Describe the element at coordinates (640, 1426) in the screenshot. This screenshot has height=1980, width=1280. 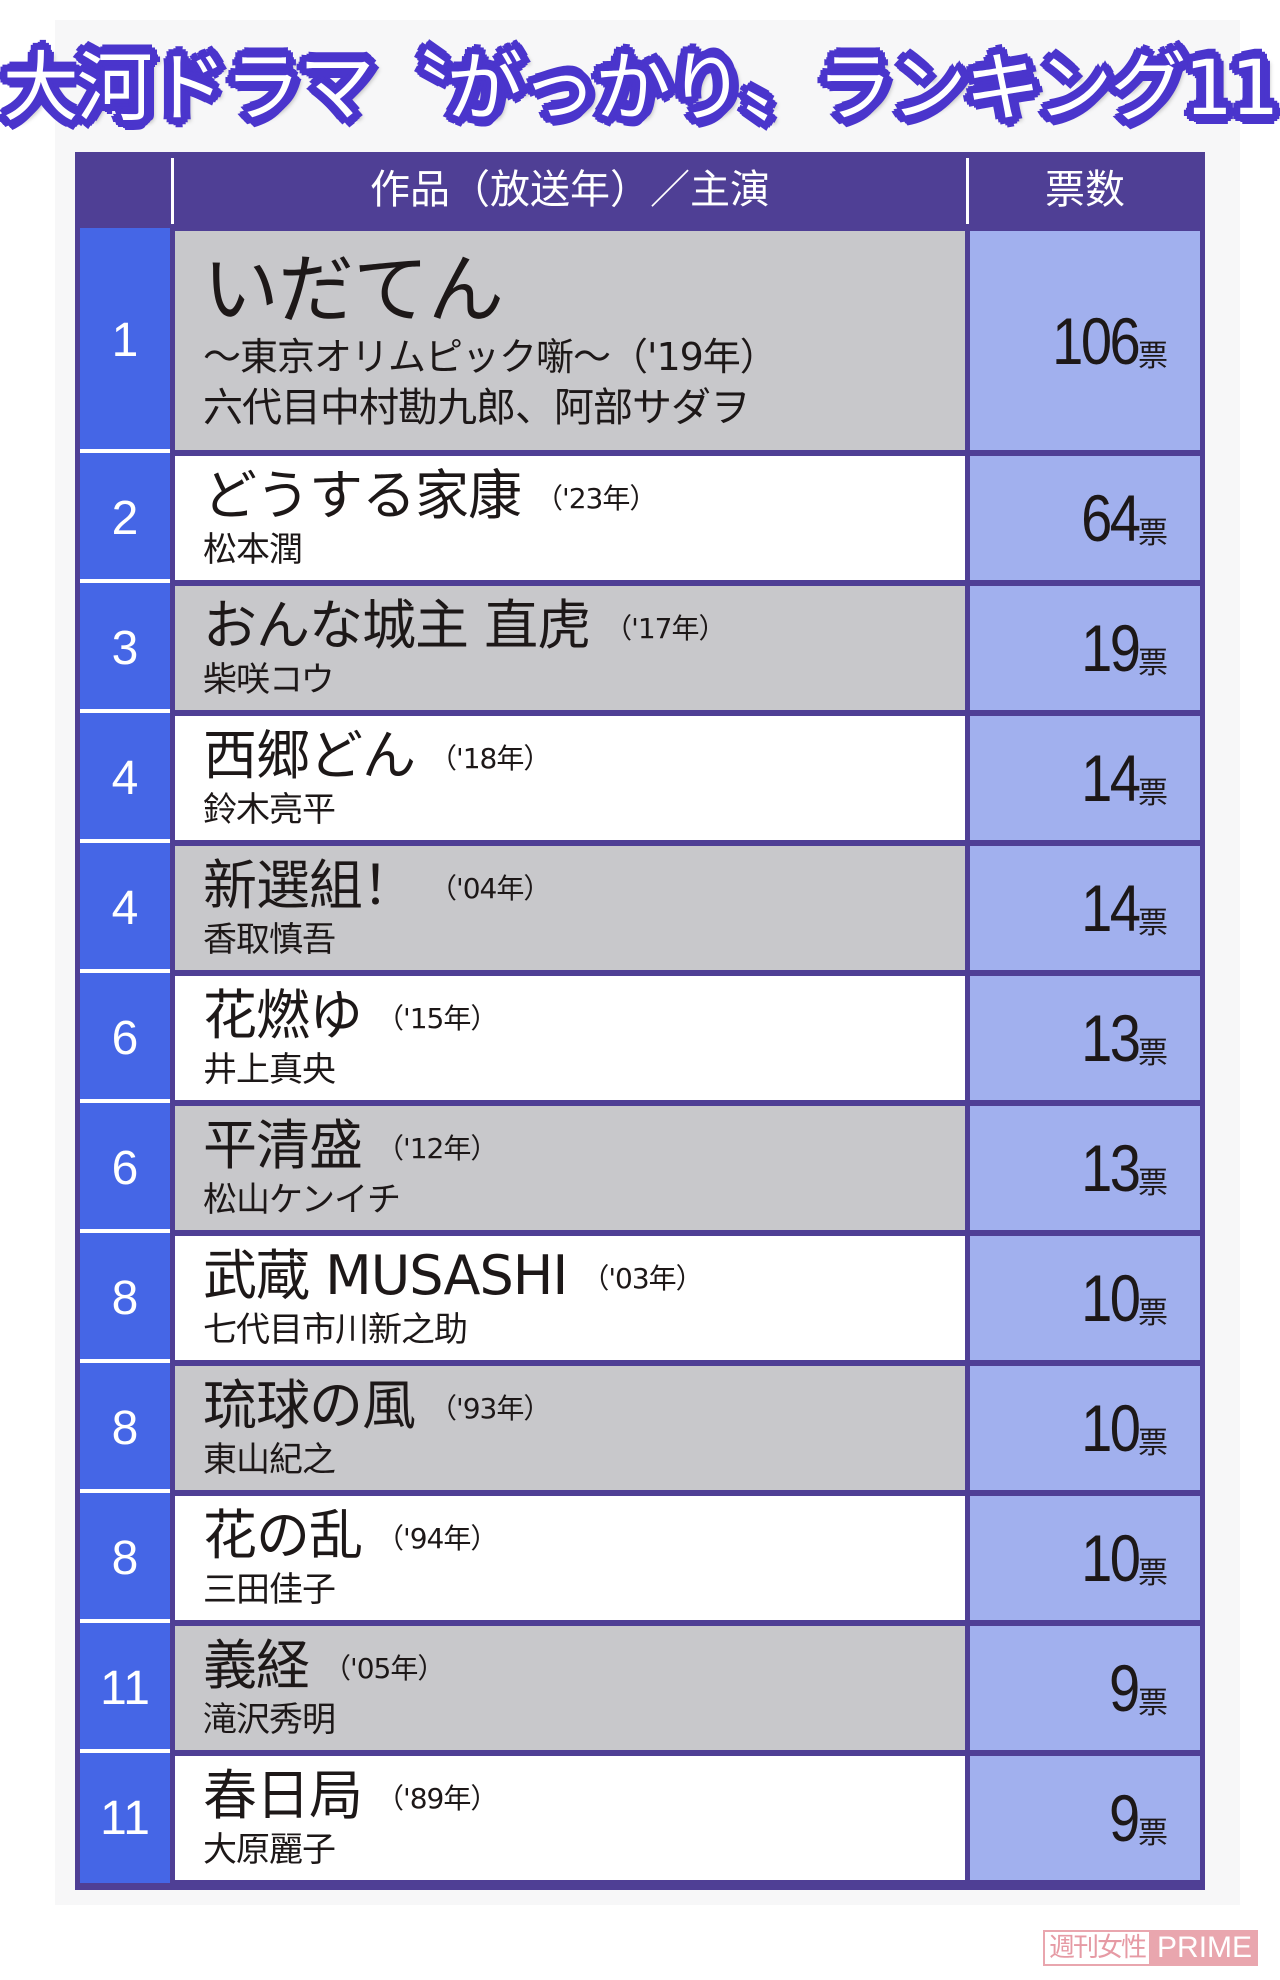
I see `table-row: 8 琉球の風 （'93年） 東山紀之 10 票` at that location.